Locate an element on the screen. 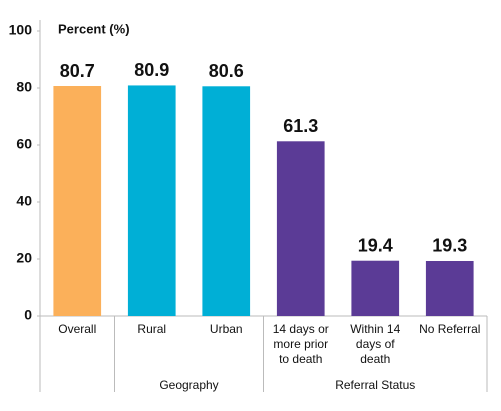 This screenshot has height=411, width=501. x-tick-label-box: 14 days or more prior to death is located at coordinates (300, 344).